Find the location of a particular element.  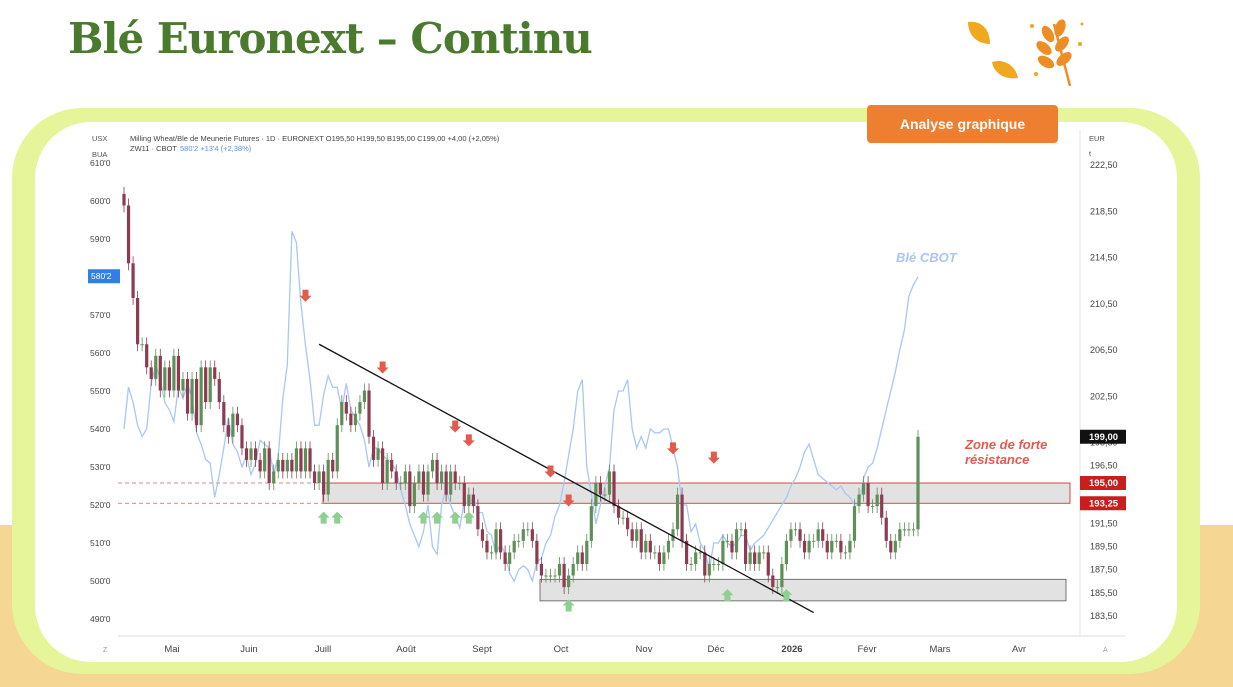

right-axis-tick: 222,50 is located at coordinates (1104, 165).